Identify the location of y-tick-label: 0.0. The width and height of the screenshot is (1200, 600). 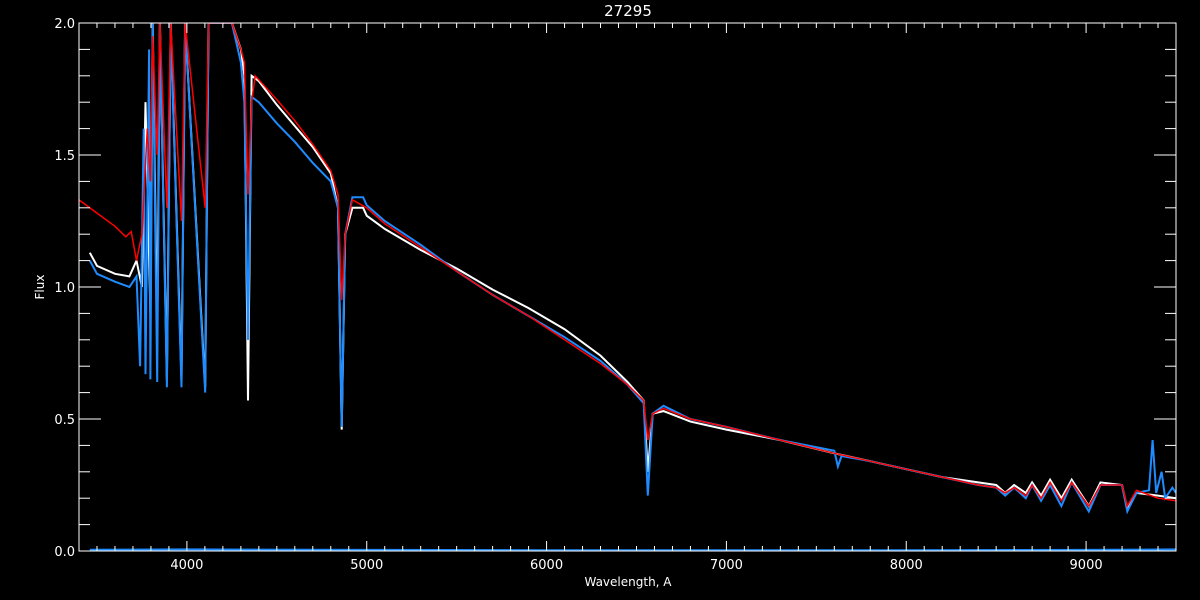
(64, 552).